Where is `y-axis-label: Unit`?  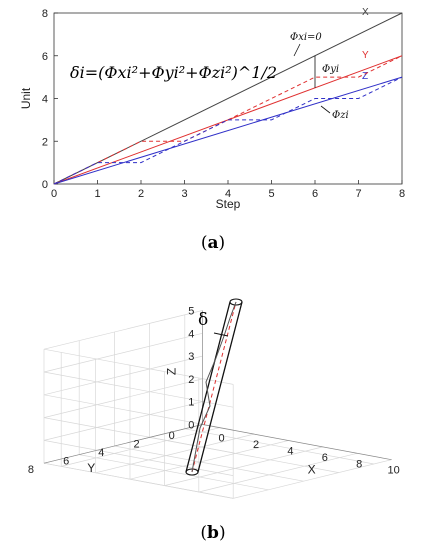
y-axis-label: Unit is located at coordinates (26, 98).